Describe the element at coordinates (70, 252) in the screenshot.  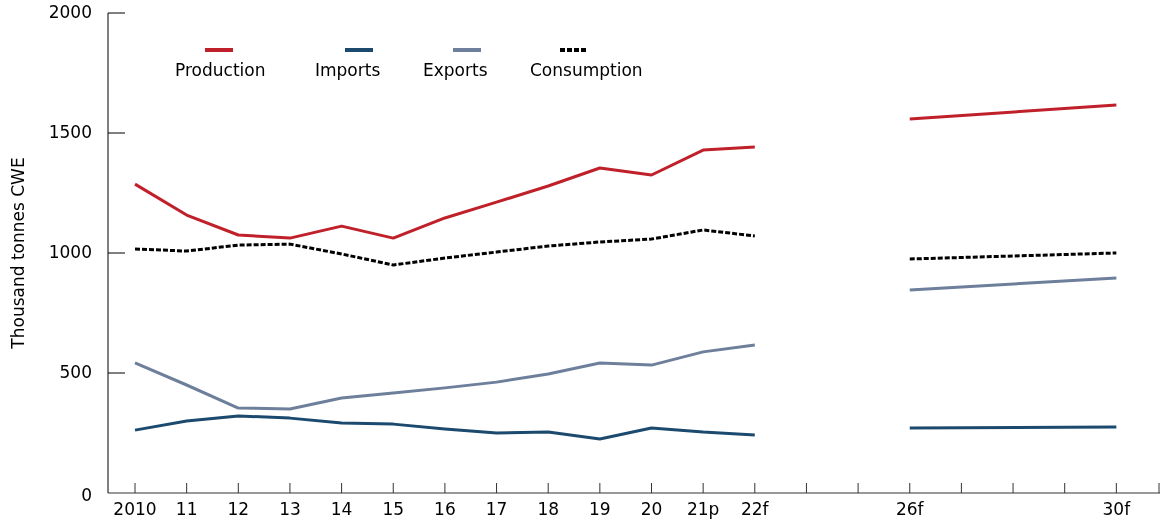
I see `y-tick-label: 1000` at that location.